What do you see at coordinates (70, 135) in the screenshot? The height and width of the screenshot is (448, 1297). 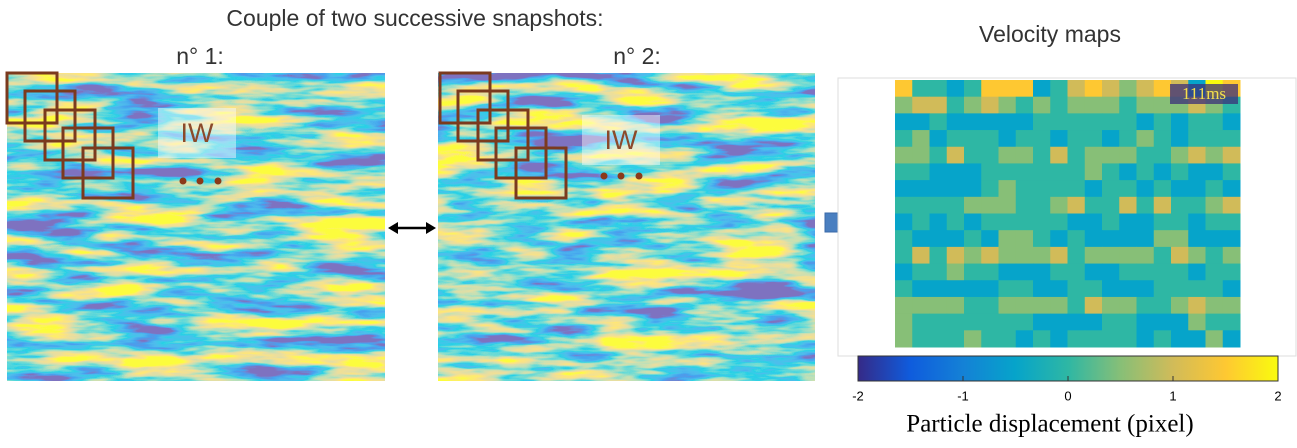 I see `windows` at bounding box center [70, 135].